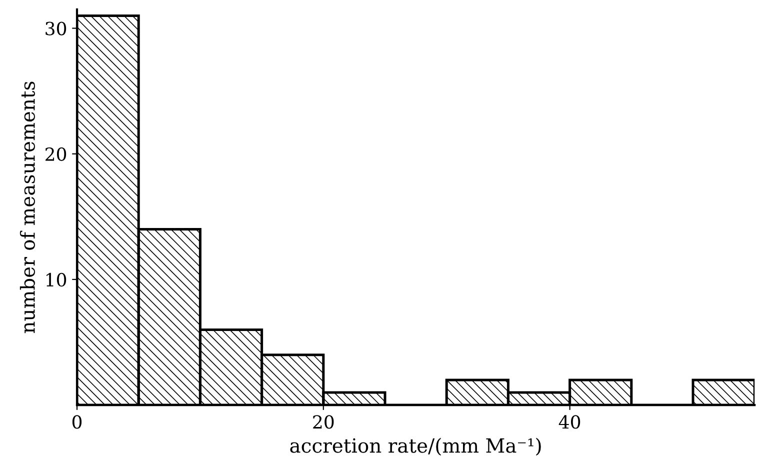 The width and height of the screenshot is (770, 471). Describe the element at coordinates (56, 279) in the screenshot. I see `y-tick-label: 10` at that location.